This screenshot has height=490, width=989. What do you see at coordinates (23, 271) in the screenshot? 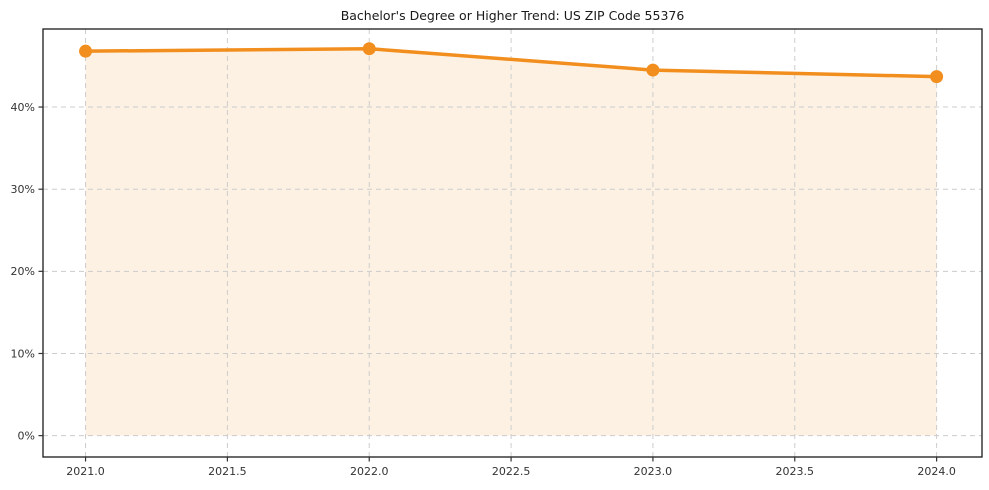
I see `y-tick-label: 20%` at bounding box center [23, 271].